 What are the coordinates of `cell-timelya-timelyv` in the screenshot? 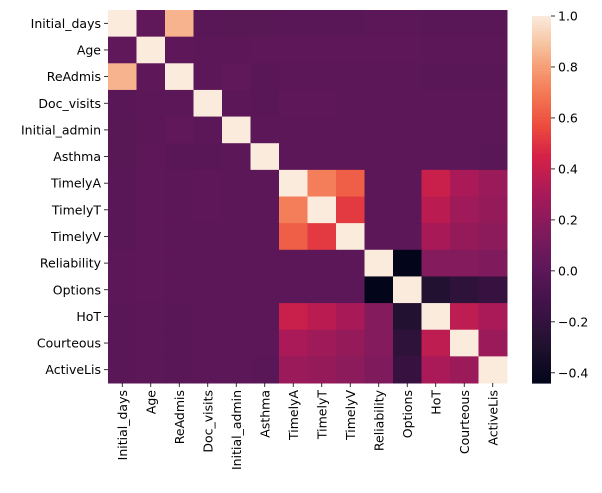 It's located at (350, 183).